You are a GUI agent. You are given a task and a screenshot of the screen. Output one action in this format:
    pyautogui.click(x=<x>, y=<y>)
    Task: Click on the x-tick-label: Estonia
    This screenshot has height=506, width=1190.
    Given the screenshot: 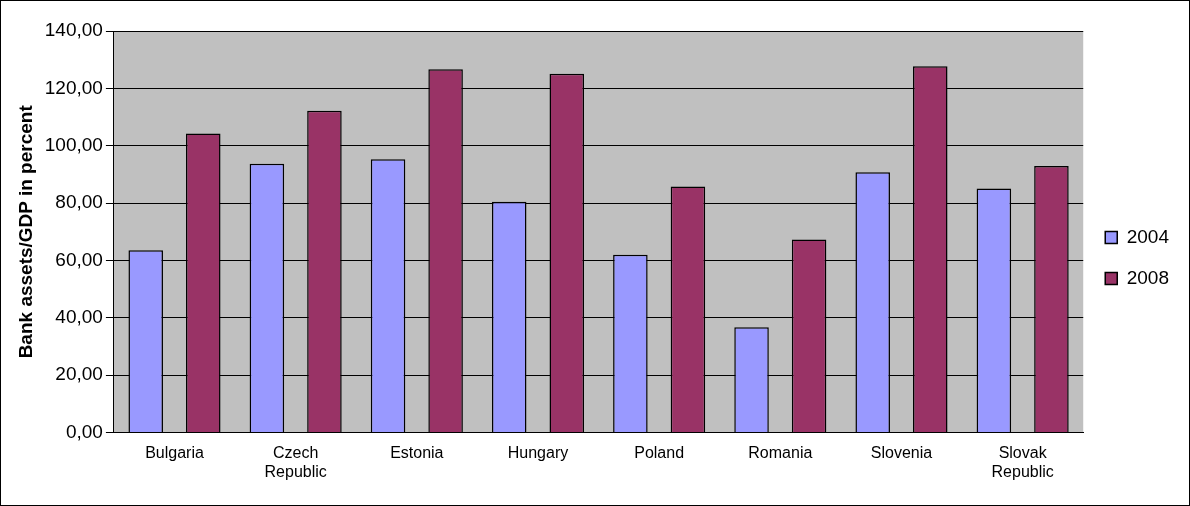 What is the action you would take?
    pyautogui.click(x=417, y=452)
    